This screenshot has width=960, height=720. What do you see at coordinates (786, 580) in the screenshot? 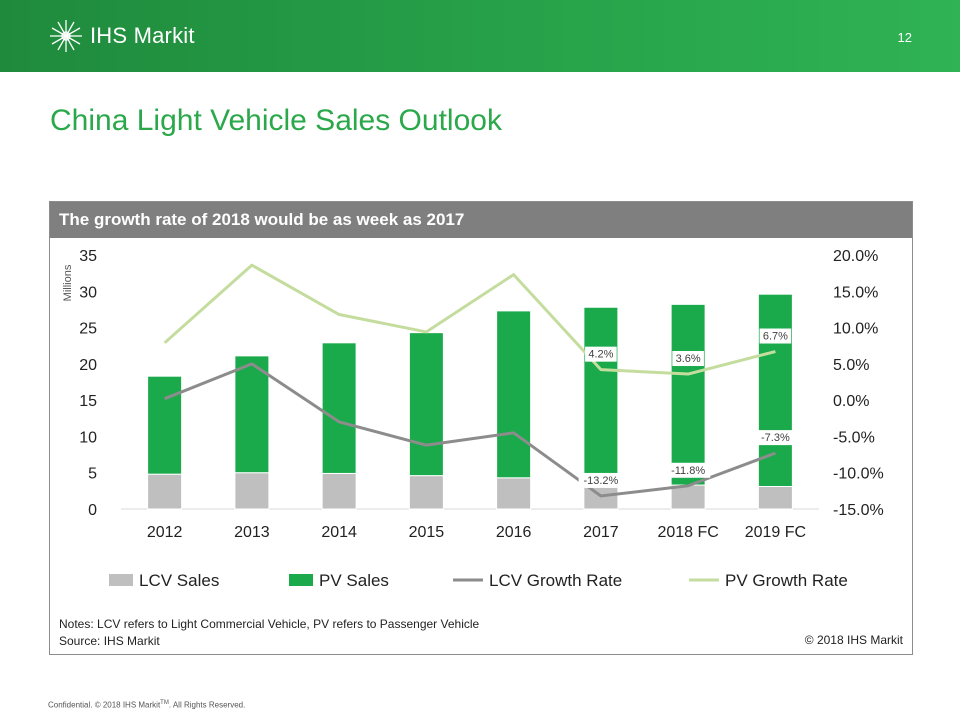
I see `legend-label: PV Growth Rate` at bounding box center [786, 580].